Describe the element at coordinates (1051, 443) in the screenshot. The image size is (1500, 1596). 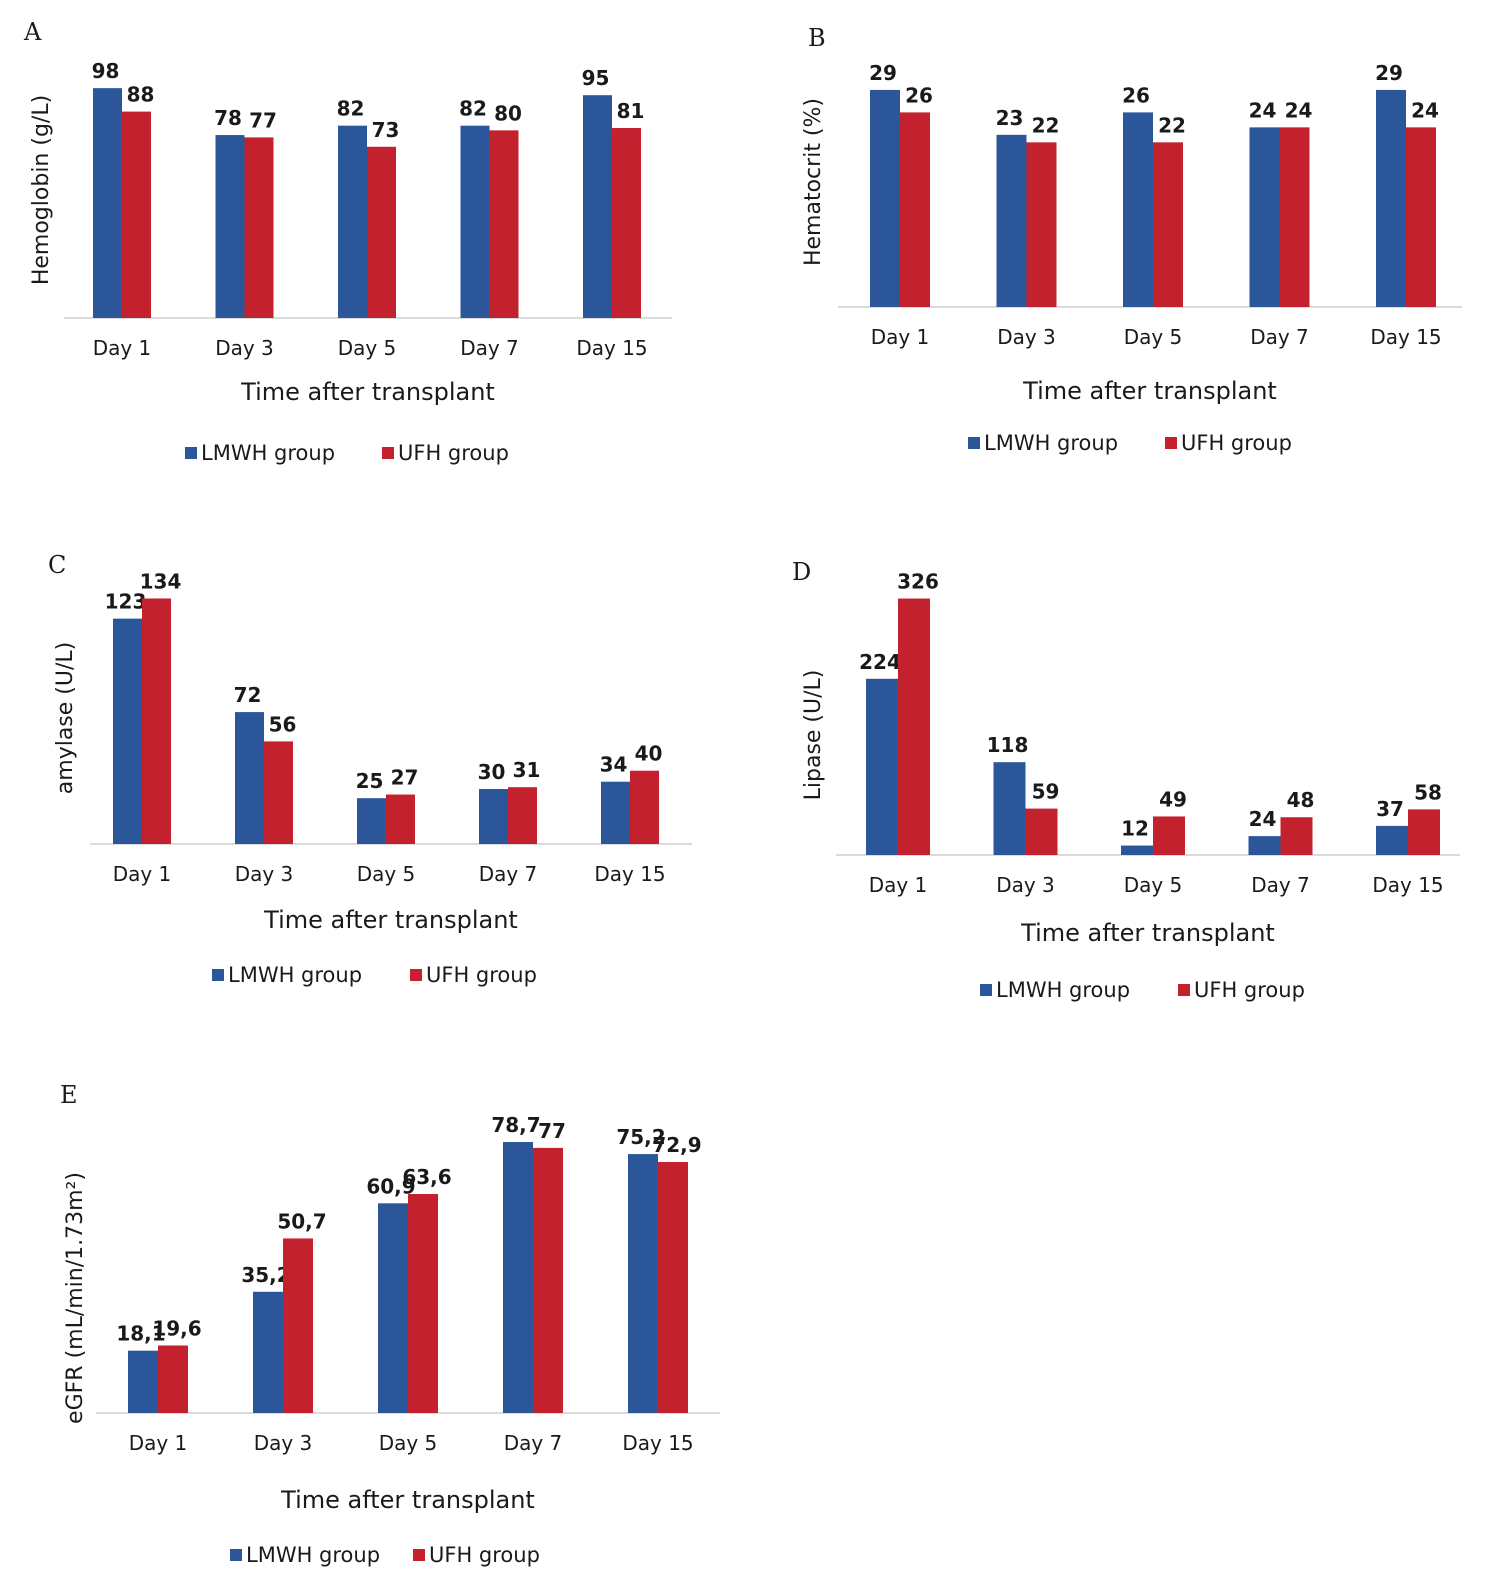
I see `chart-b-legend-label-lmwh: LMWH group` at that location.